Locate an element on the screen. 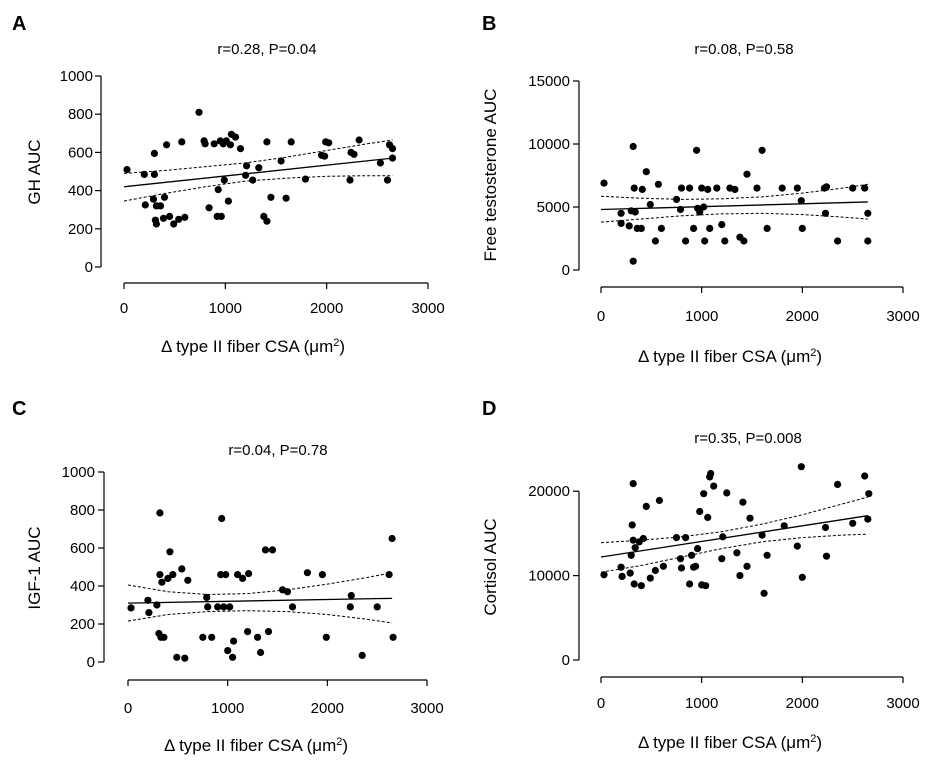 Image resolution: width=933 pixels, height=762 pixels. panel-b-ci-upper is located at coordinates (734, 191).